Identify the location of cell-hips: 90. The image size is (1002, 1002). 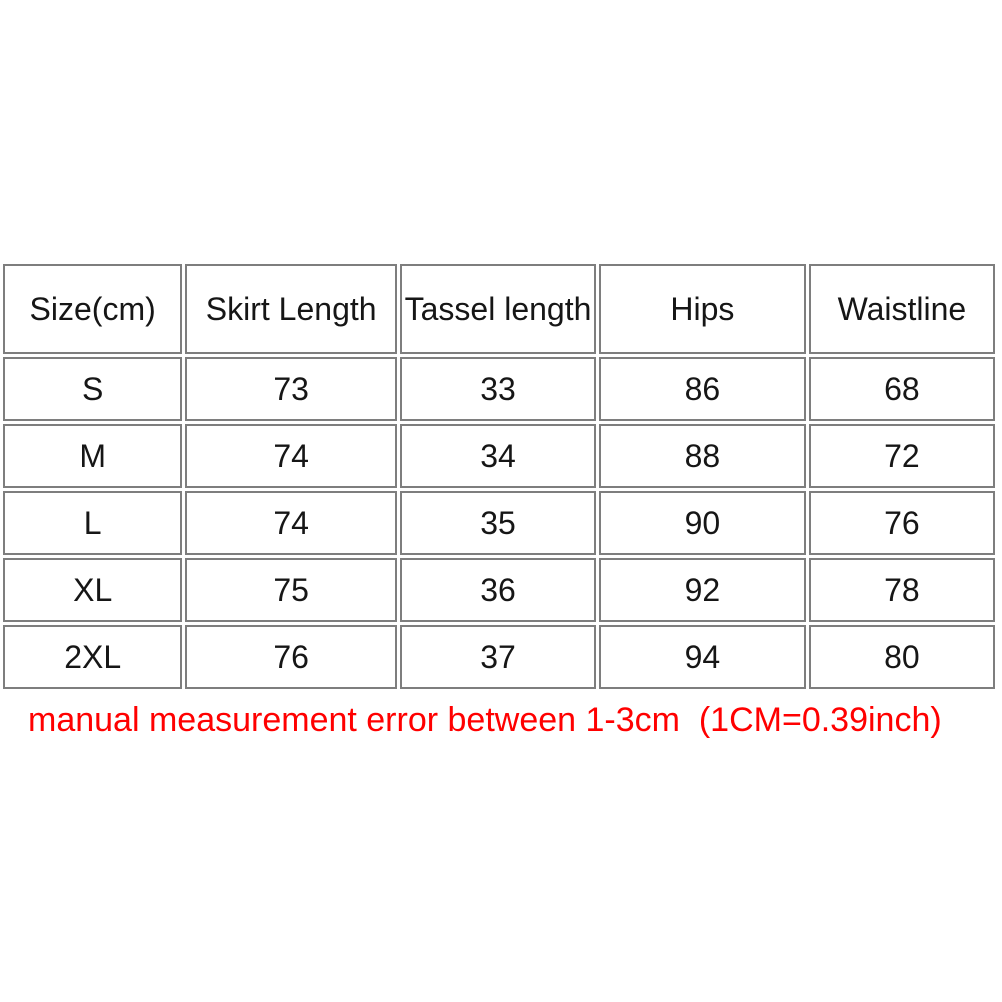
(702, 523).